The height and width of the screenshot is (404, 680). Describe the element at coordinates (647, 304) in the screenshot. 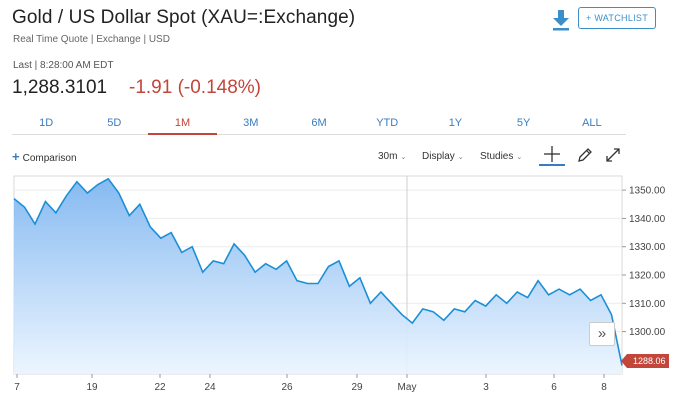

I see `y-tick-label: 1310.00` at that location.